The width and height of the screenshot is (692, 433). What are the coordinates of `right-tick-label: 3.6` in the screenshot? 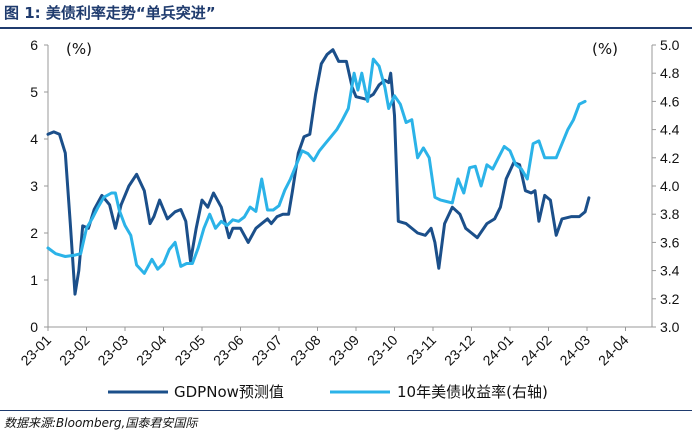 It's located at (670, 242).